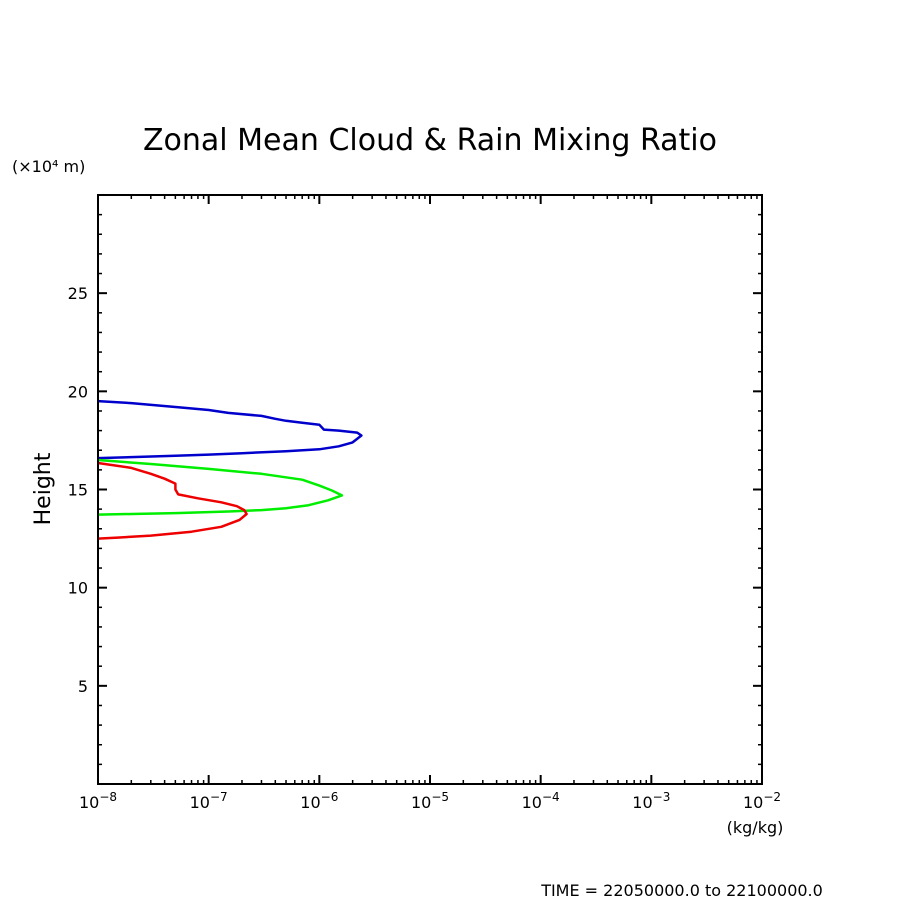 The width and height of the screenshot is (904, 904). What do you see at coordinates (78, 293) in the screenshot?
I see `y-tick-label: 25` at bounding box center [78, 293].